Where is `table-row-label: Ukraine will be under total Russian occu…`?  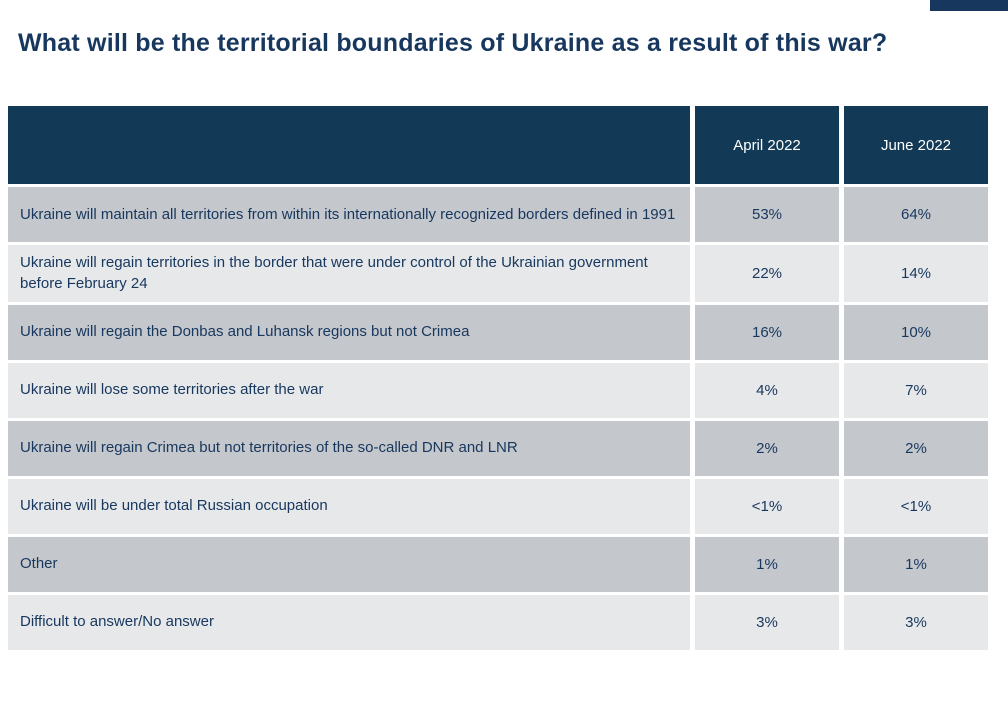 table-row-label: Ukraine will be under total Russian occu… is located at coordinates (349, 506).